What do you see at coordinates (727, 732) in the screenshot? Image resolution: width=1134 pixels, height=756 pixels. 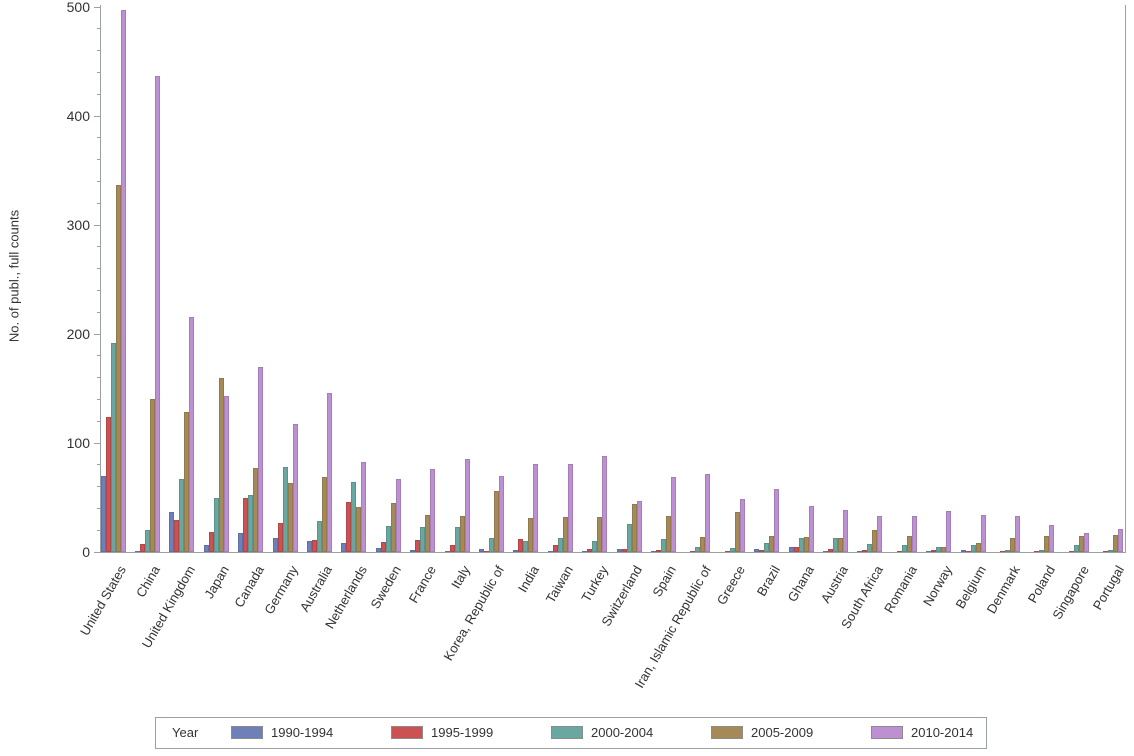 I see `legend-swatch` at bounding box center [727, 732].